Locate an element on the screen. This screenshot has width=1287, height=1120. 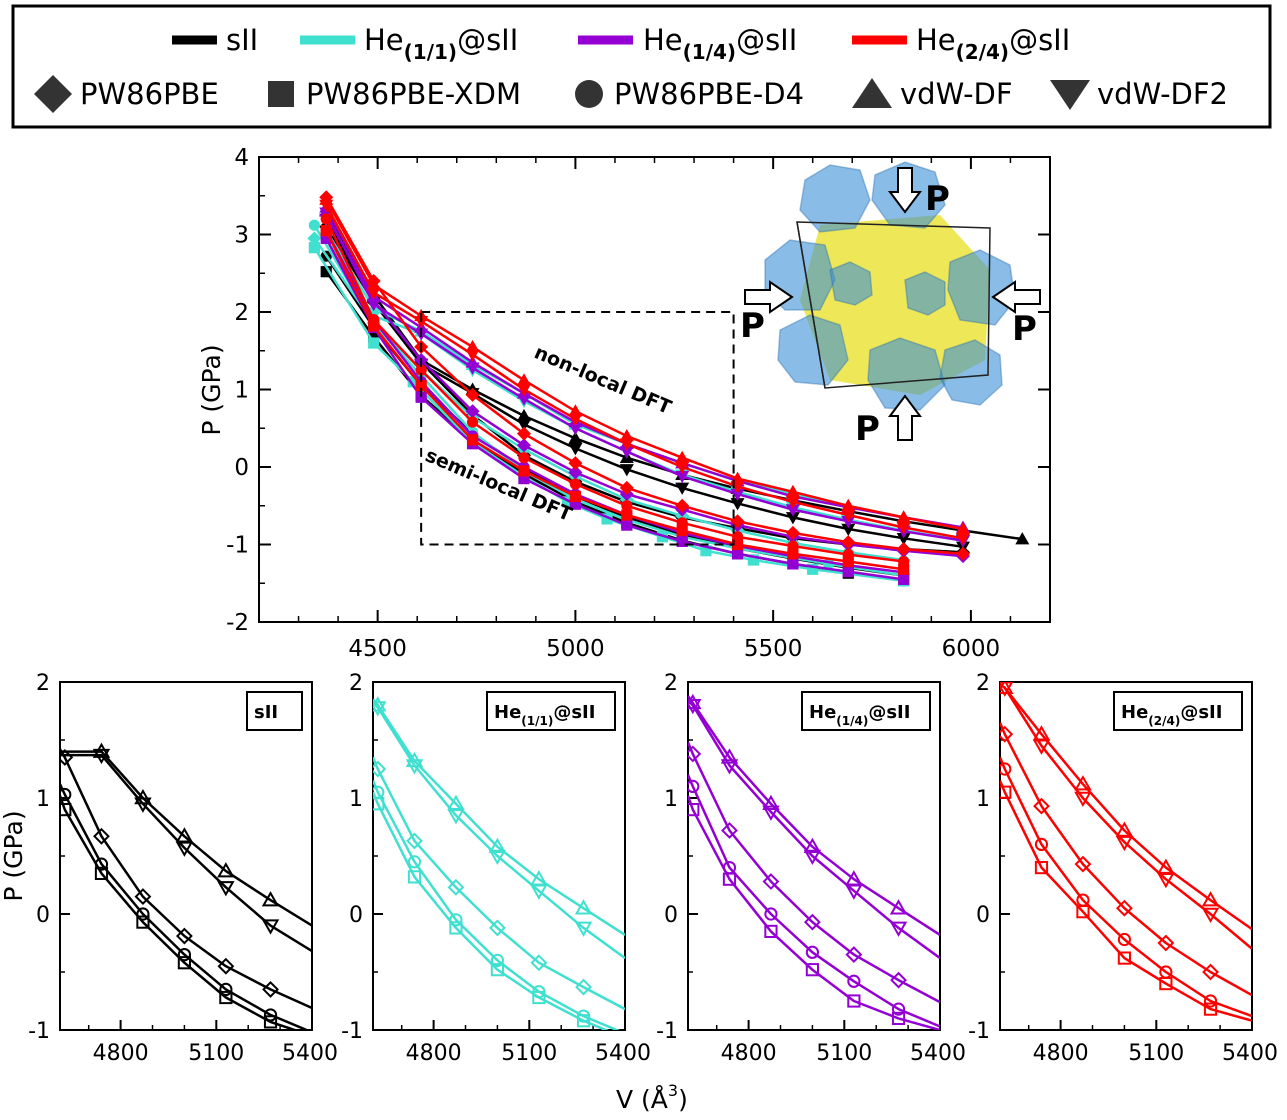
main-series is located at coordinates (615, 400).